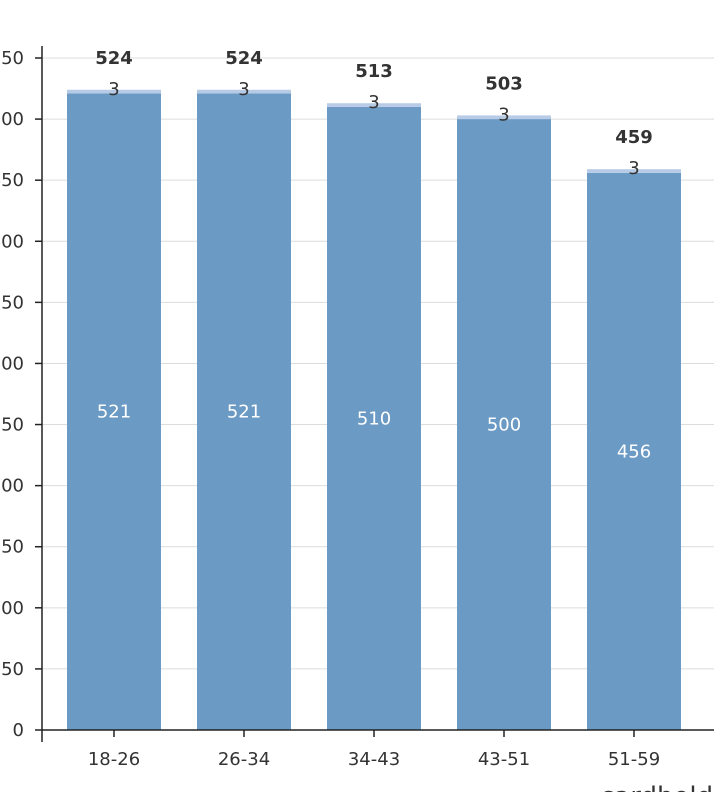  I want to click on y-tick-label: 0, so click(18, 730).